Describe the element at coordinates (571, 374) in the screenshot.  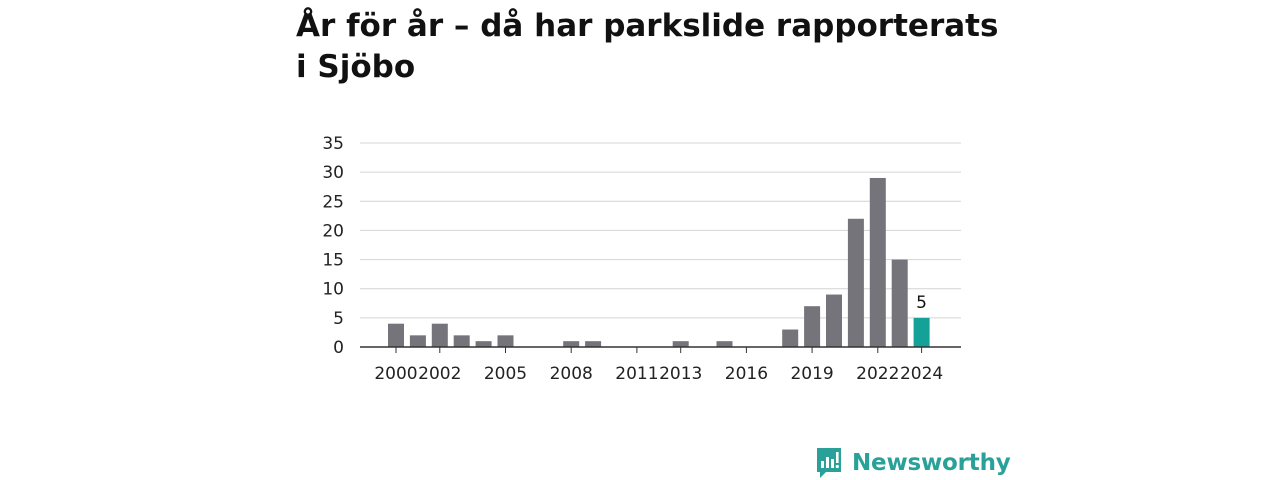
I see `x-tick-label: 2008` at that location.